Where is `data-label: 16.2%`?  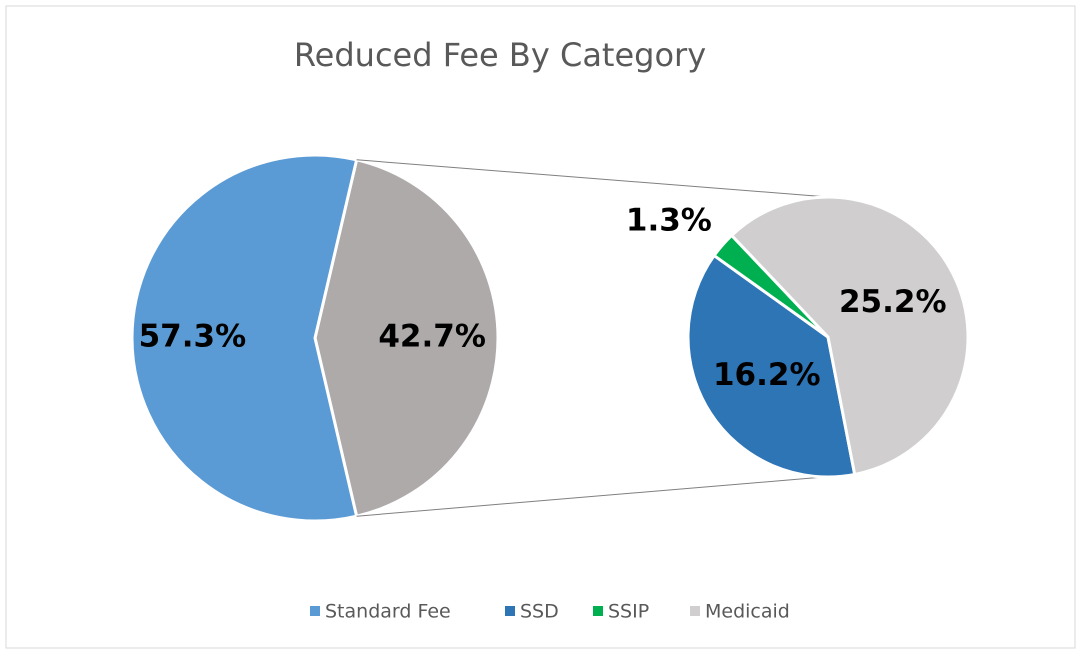
data-label: 16.2% is located at coordinates (767, 375).